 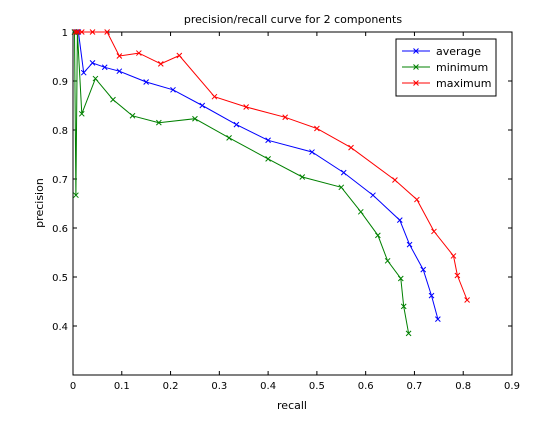 I want to click on x-tick-label: 0.3, so click(x=219, y=386).